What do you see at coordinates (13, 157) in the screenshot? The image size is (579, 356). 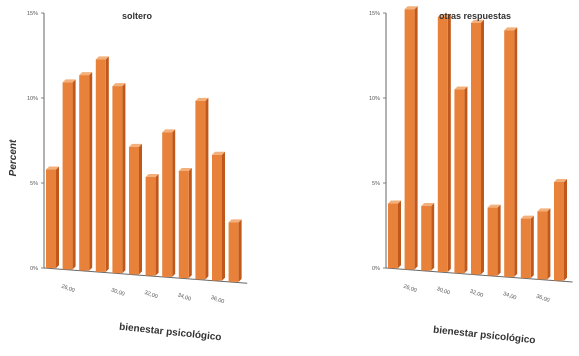 I see `y-axis-label: Percent` at bounding box center [13, 157].